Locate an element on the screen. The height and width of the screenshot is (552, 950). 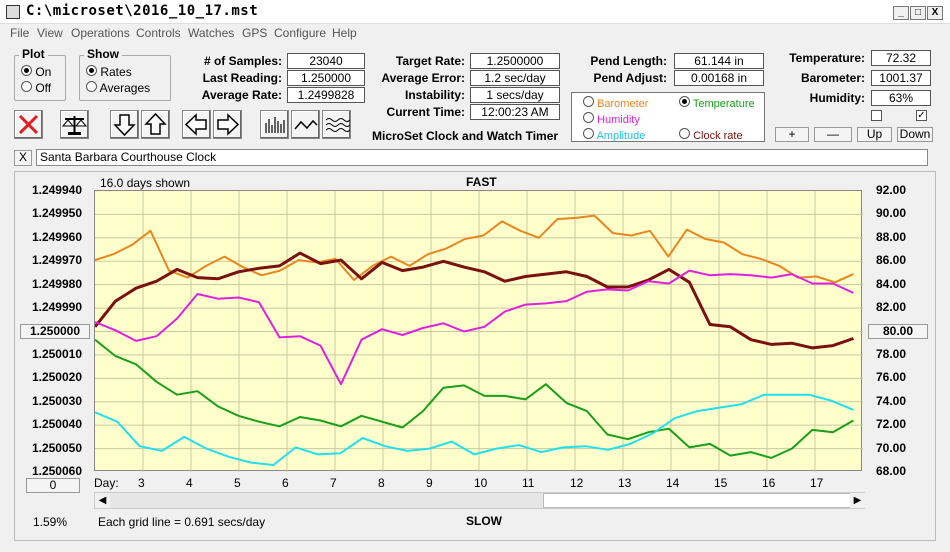
show-group is located at coordinates (125, 78).